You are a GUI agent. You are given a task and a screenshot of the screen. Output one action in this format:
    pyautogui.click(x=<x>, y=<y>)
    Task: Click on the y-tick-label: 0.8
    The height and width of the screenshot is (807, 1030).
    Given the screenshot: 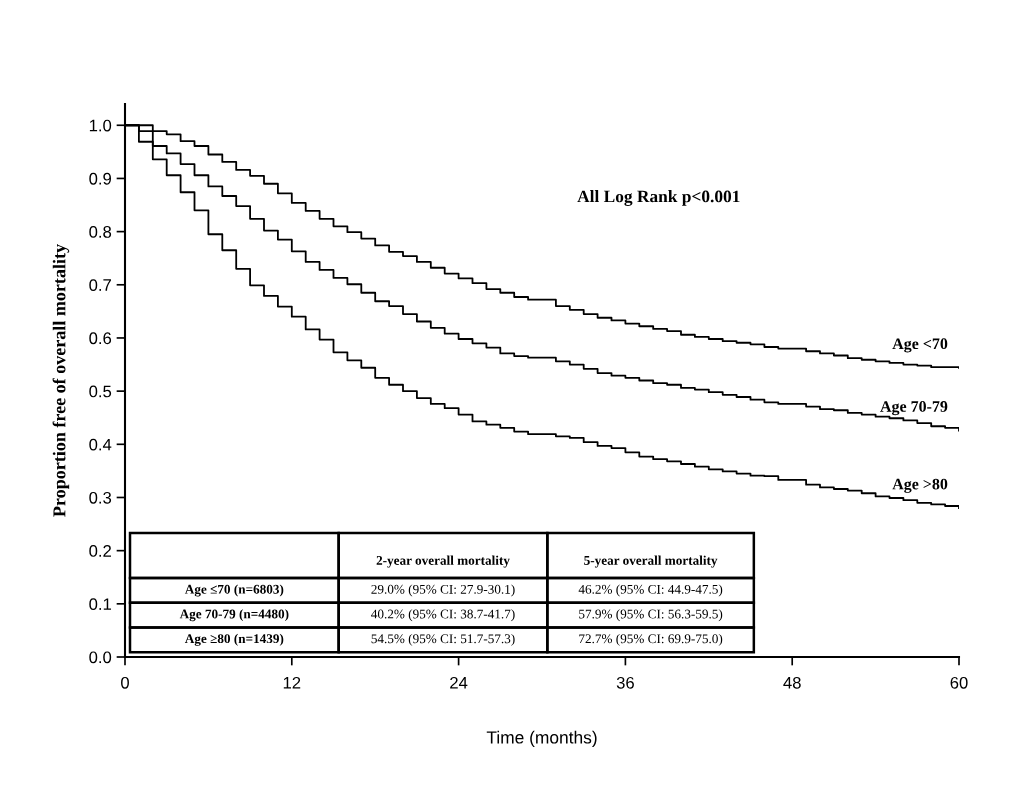 What is the action you would take?
    pyautogui.click(x=100, y=232)
    